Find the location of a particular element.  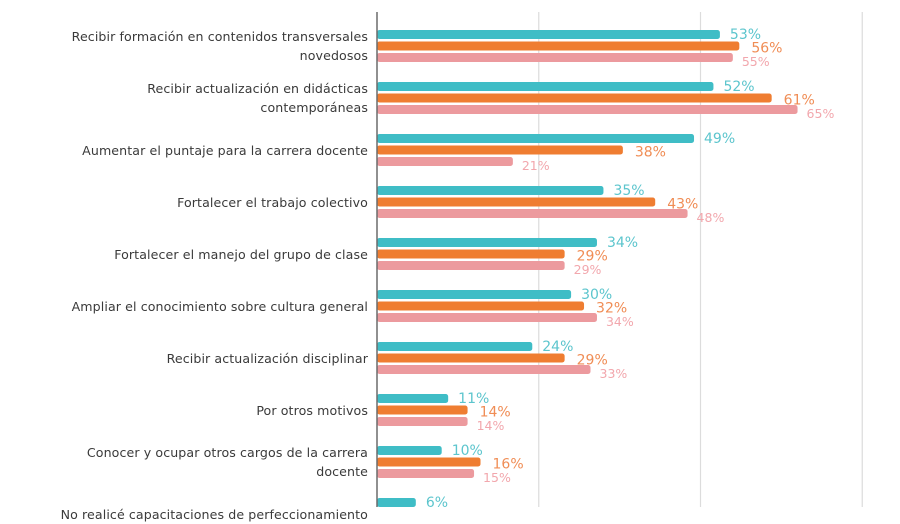

value-label-series-orange-7: 14% is located at coordinates (495, 413).